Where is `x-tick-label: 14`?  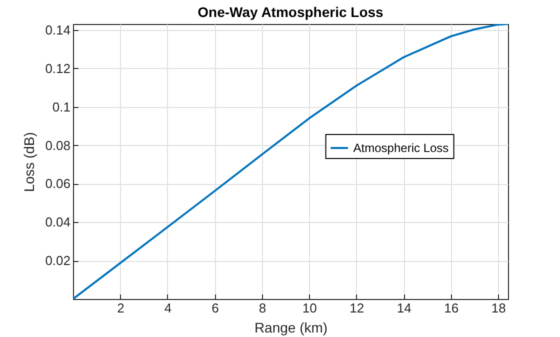
x-tick-label: 14 is located at coordinates (404, 308).